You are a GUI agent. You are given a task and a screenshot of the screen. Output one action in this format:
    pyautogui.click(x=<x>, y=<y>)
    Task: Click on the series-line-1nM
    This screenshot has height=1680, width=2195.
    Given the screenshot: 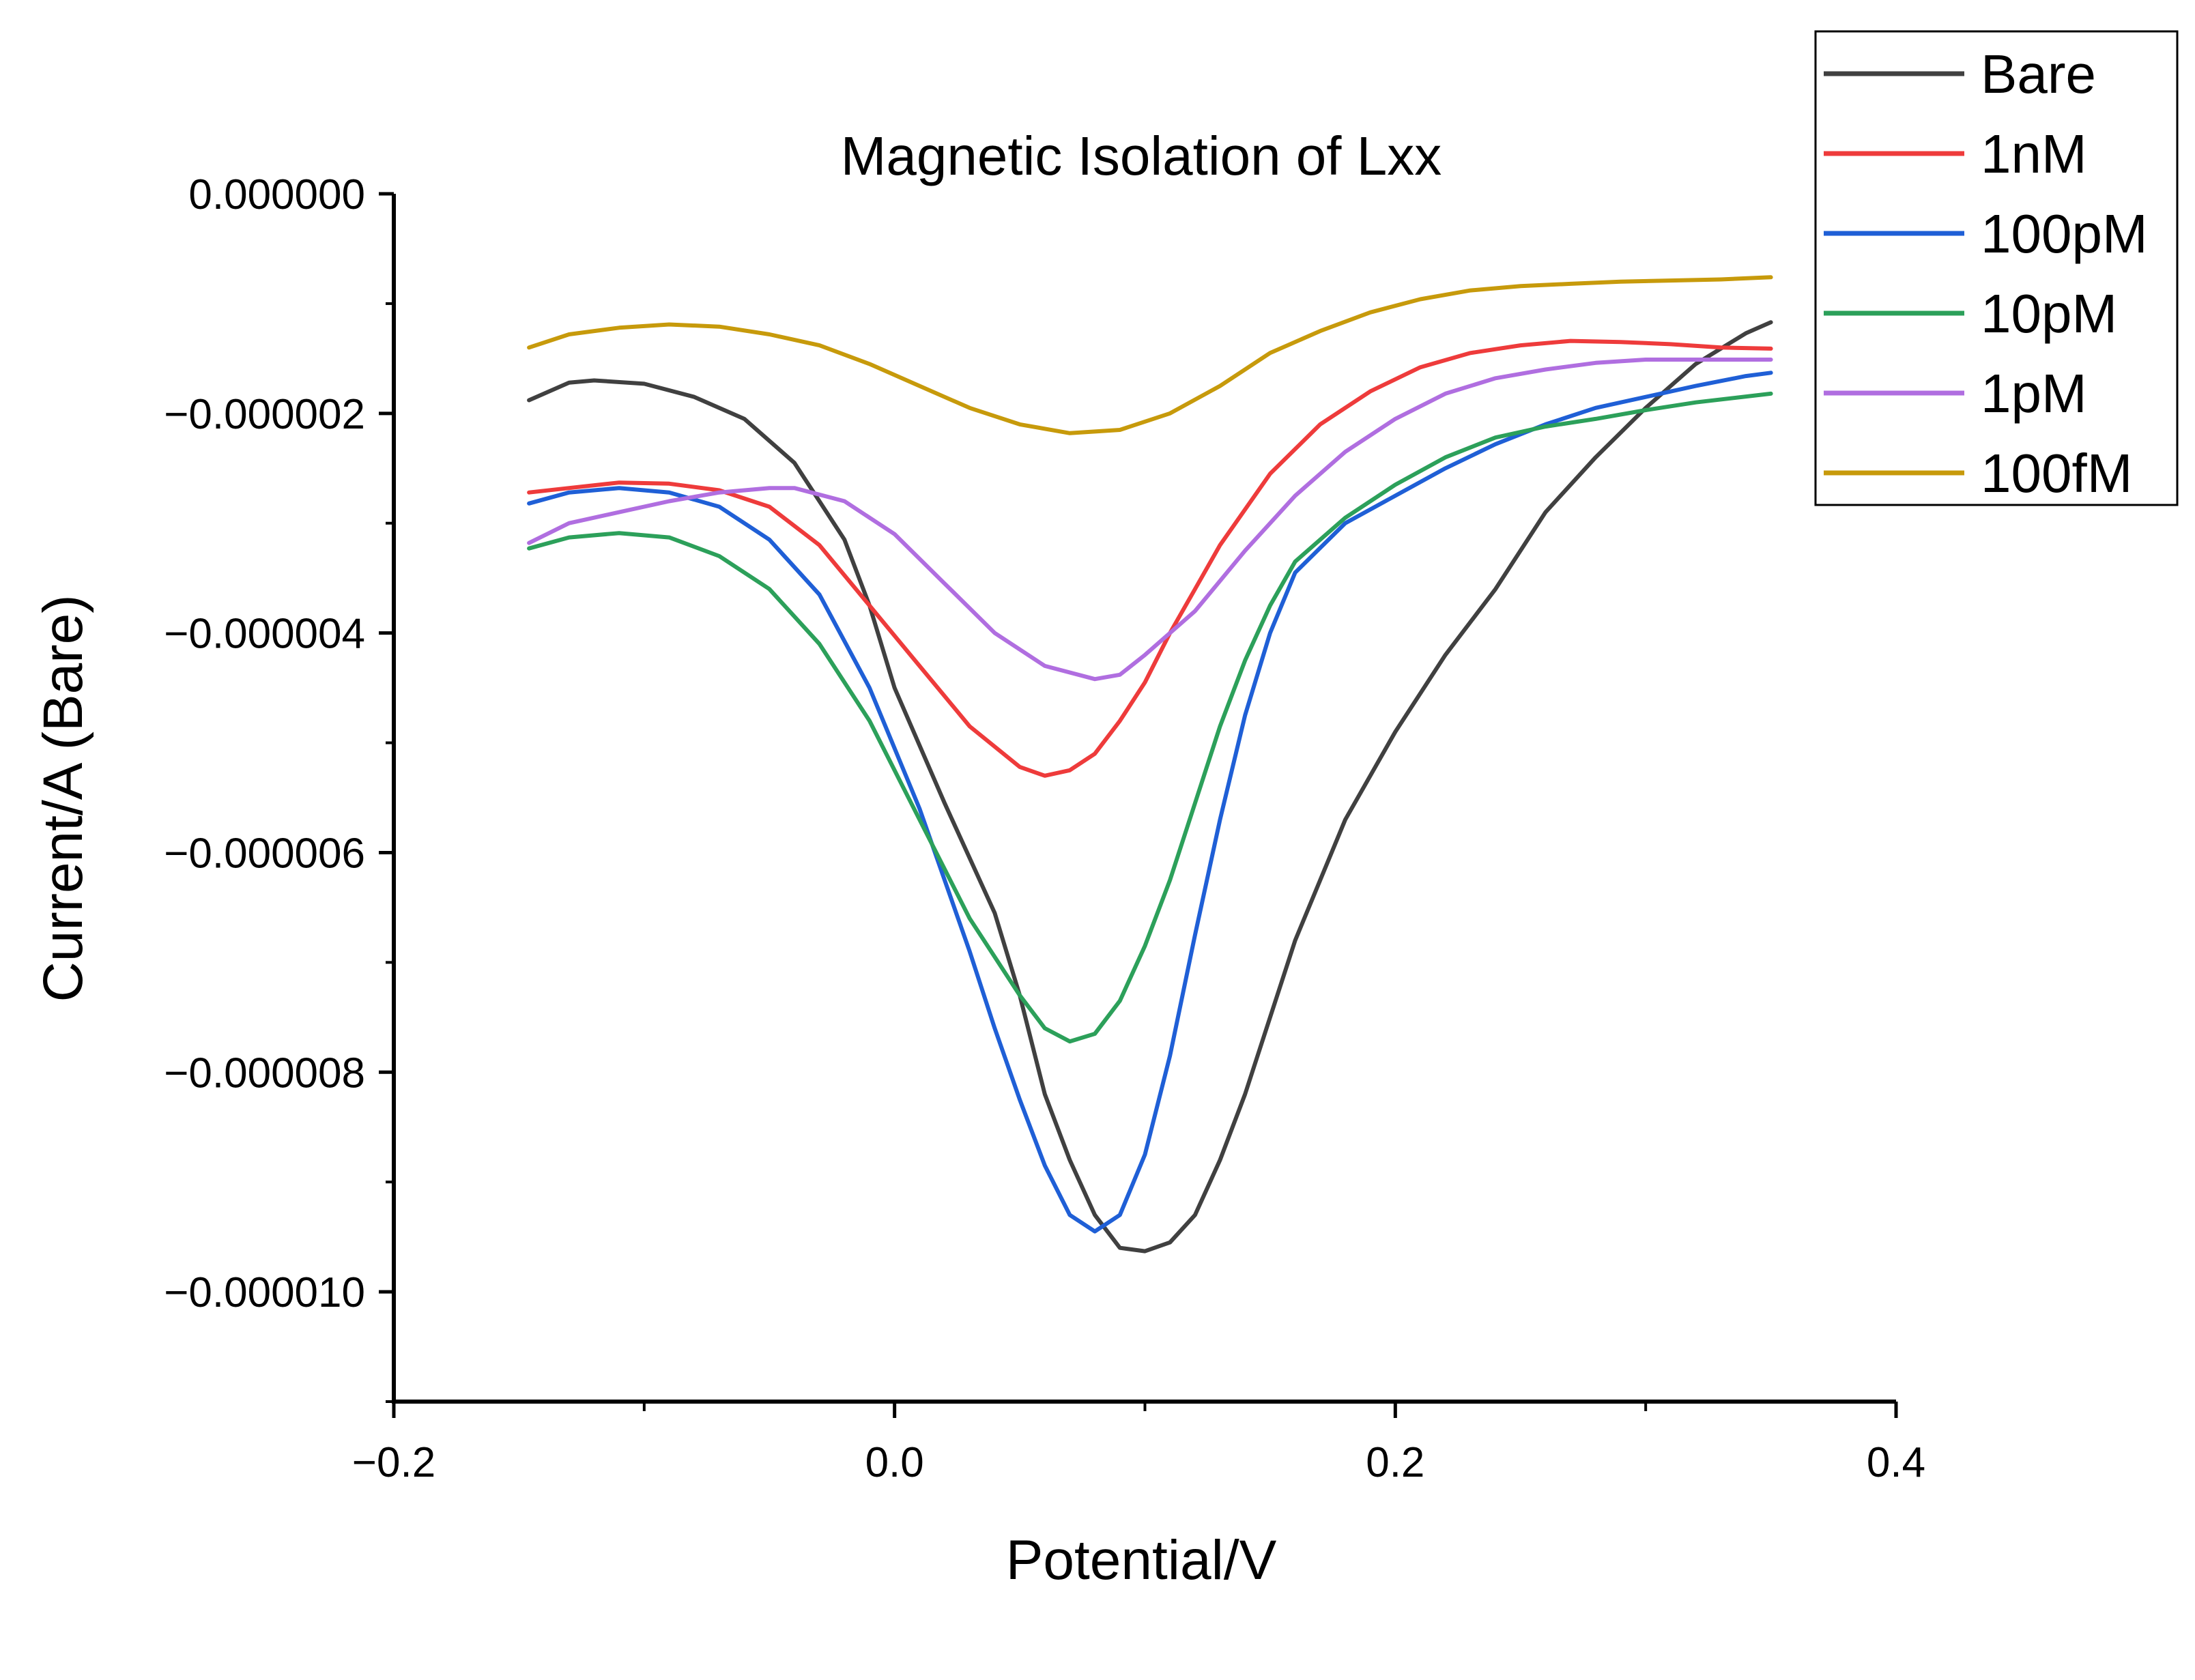 What is the action you would take?
    pyautogui.click(x=1150, y=558)
    